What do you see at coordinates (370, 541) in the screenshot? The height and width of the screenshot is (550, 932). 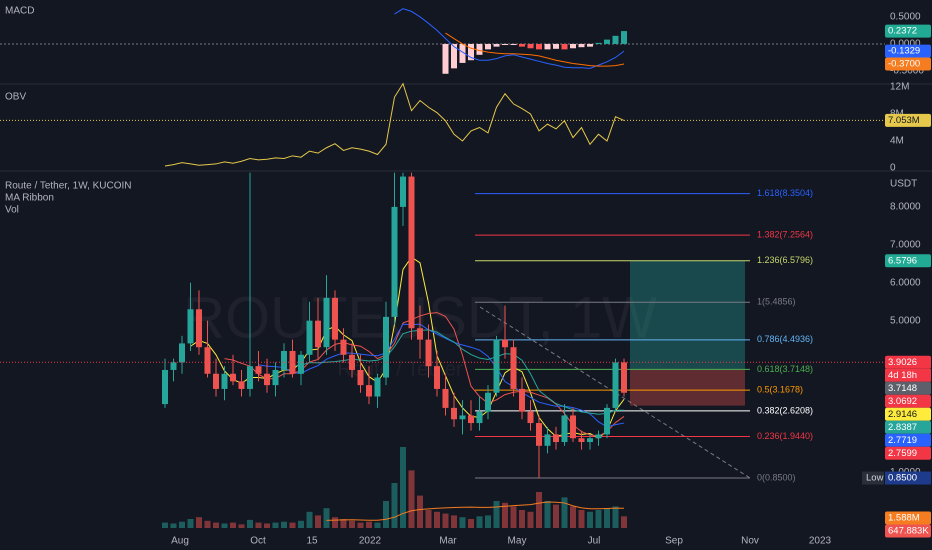 I see `x-tick-label: 2022` at bounding box center [370, 541].